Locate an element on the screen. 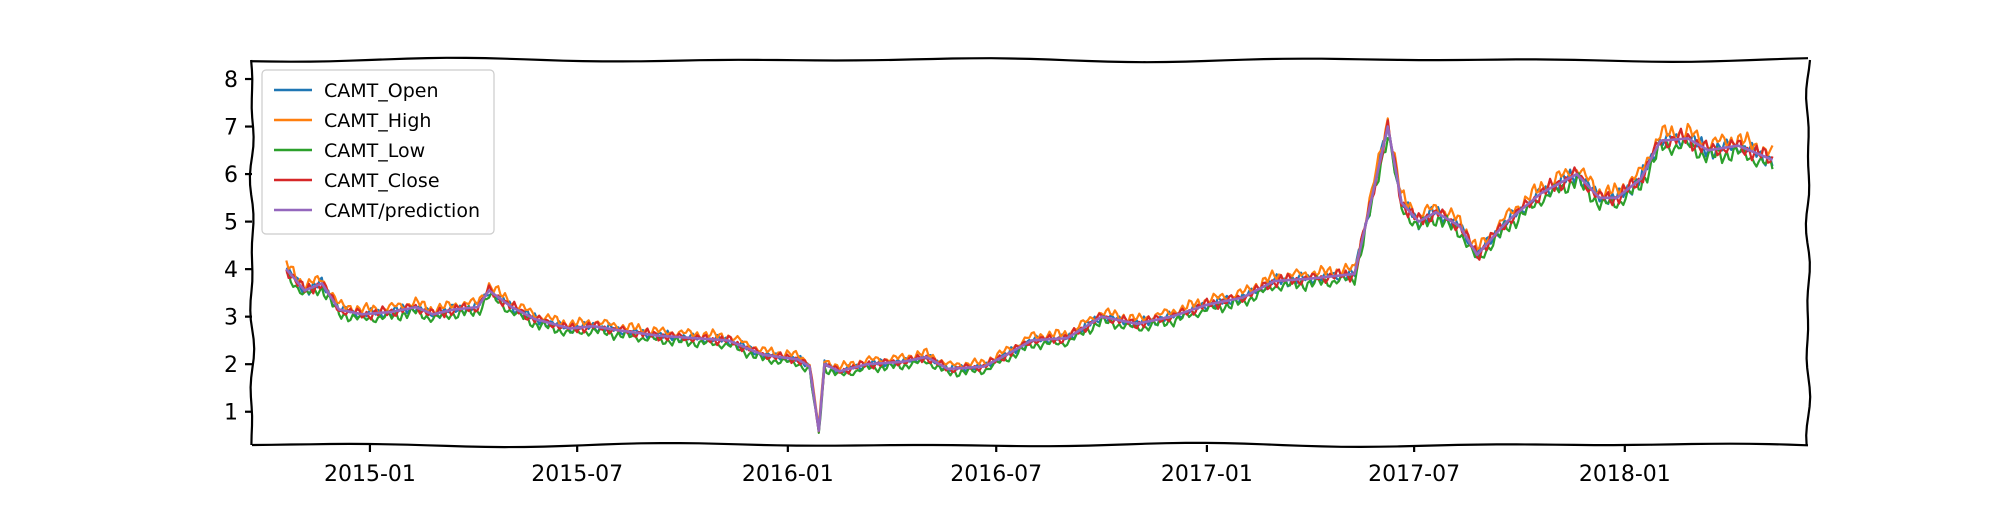  y-tick-label: 6 is located at coordinates (231, 175).